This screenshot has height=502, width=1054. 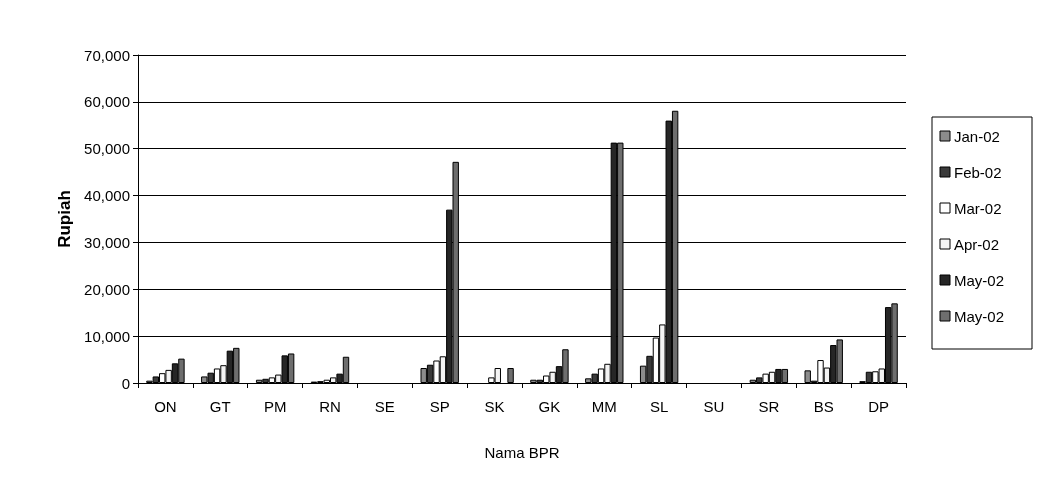 What do you see at coordinates (977, 244) in the screenshot?
I see `legend-label: Apr-02` at bounding box center [977, 244].